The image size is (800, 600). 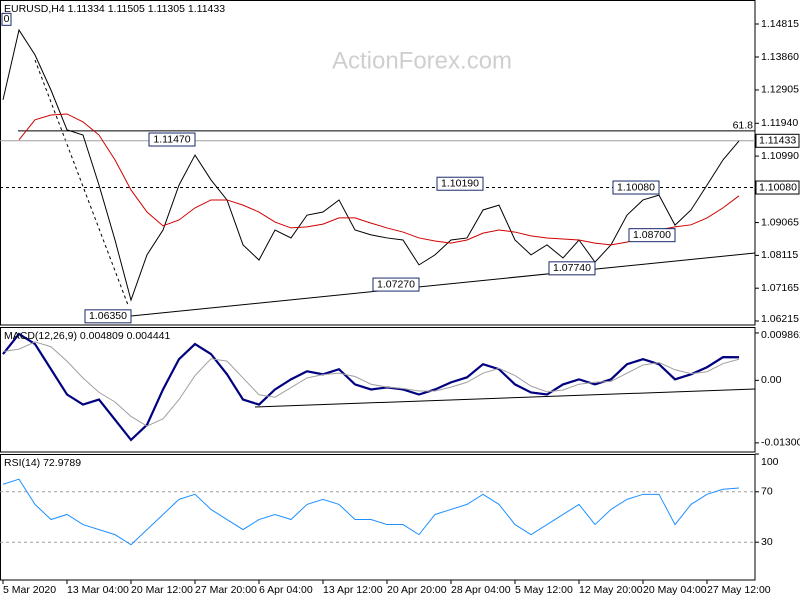 I want to click on swing-label: 1.11470, so click(x=171, y=139).